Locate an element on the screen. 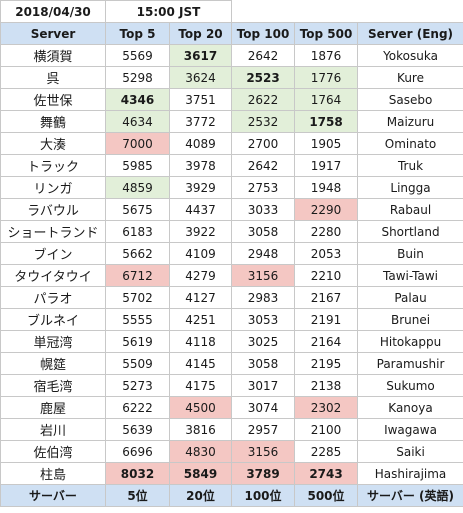  top500-value-cell: 2195 is located at coordinates (326, 363).